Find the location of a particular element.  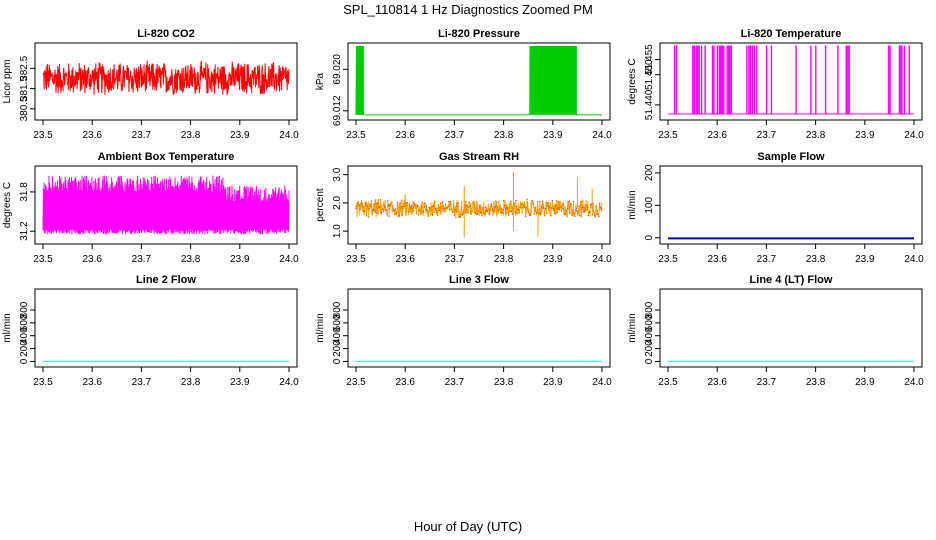

panel-sample-flow-frame is located at coordinates (791, 205).